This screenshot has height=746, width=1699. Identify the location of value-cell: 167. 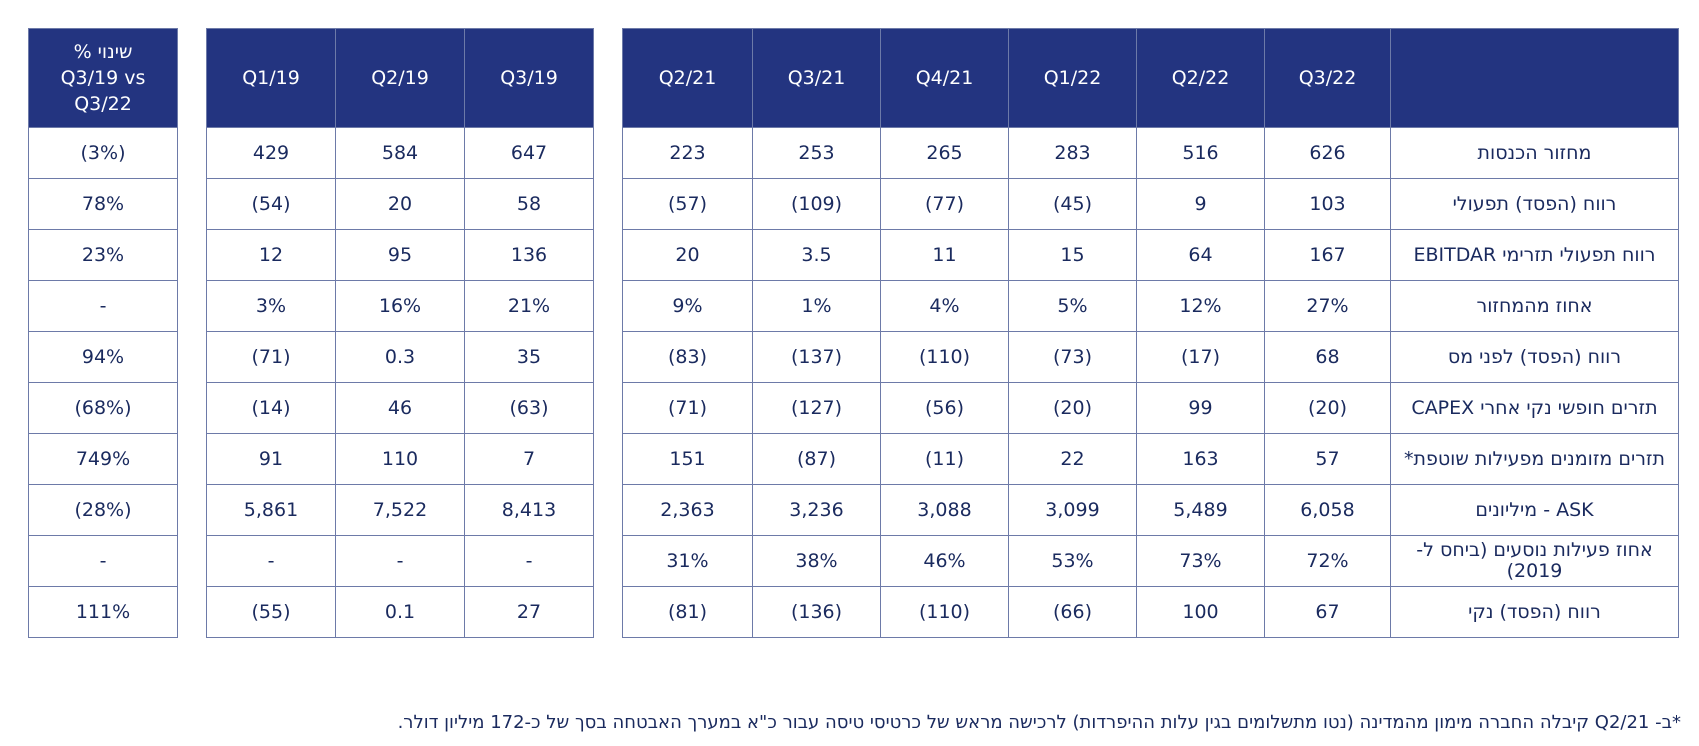
(1327, 255).